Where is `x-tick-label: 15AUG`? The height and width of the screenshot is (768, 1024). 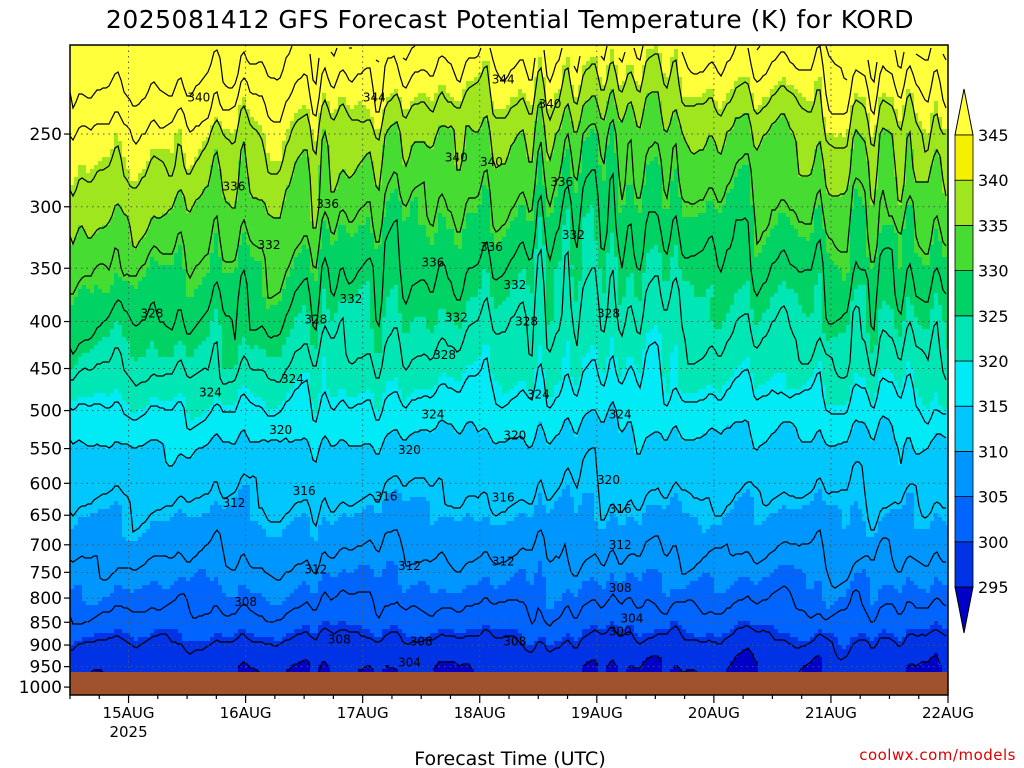 x-tick-label: 15AUG is located at coordinates (129, 713).